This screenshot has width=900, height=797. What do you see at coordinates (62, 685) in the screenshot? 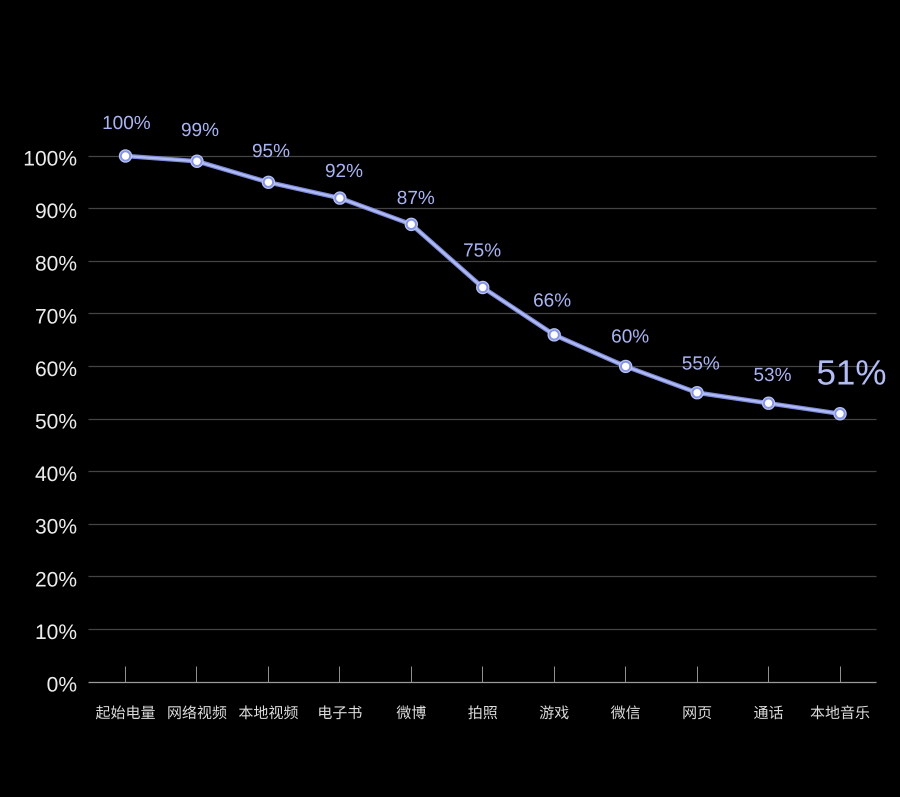
I see `svg-text: 0%` at bounding box center [62, 685].